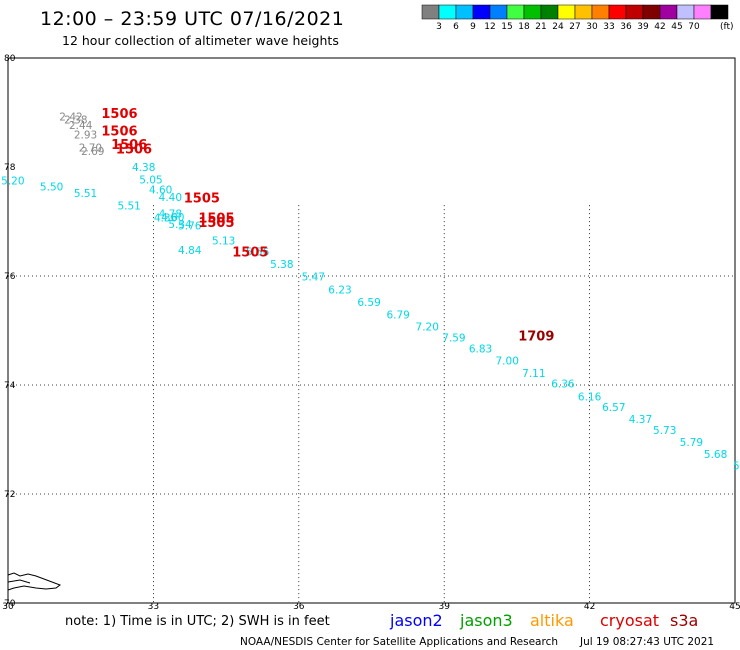  Describe the element at coordinates (507, 361) in the screenshot. I see `wave-height-value: 7.00` at that location.